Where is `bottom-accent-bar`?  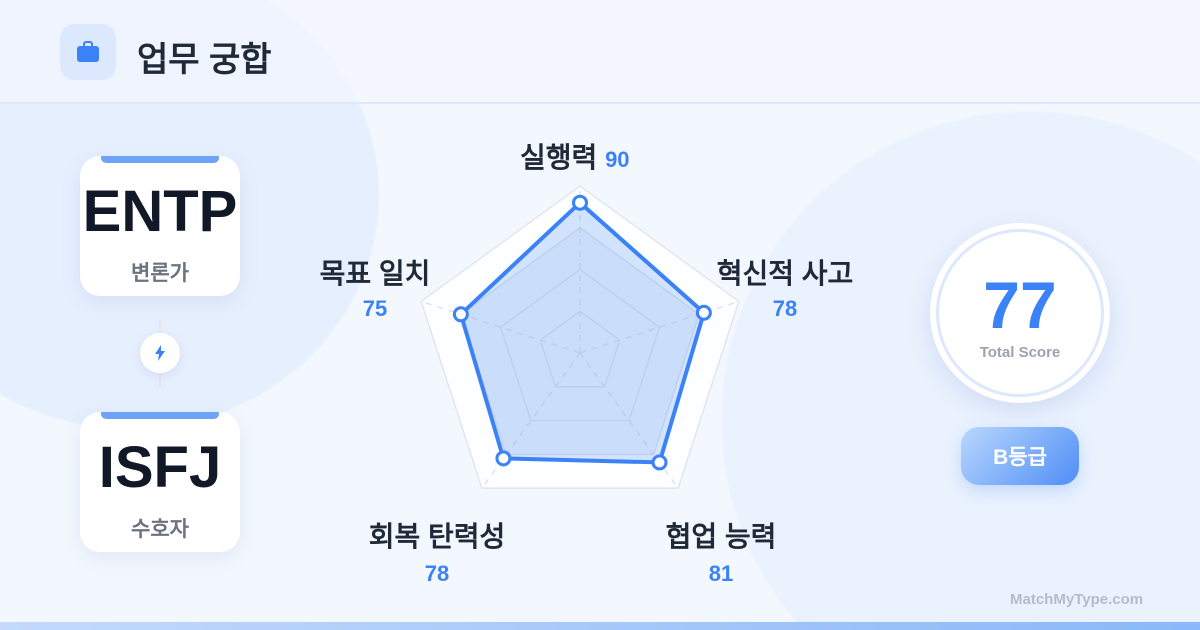
bottom-accent-bar is located at coordinates (600, 626).